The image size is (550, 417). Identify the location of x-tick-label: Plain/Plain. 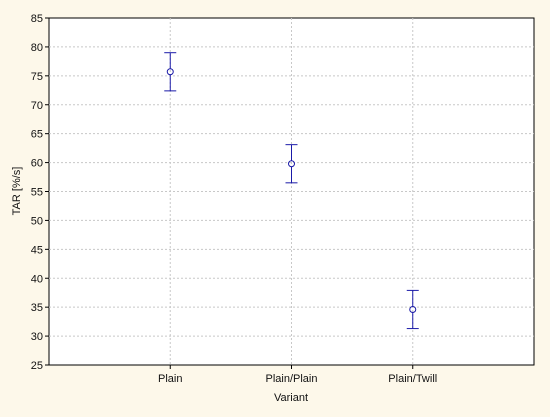
(292, 379).